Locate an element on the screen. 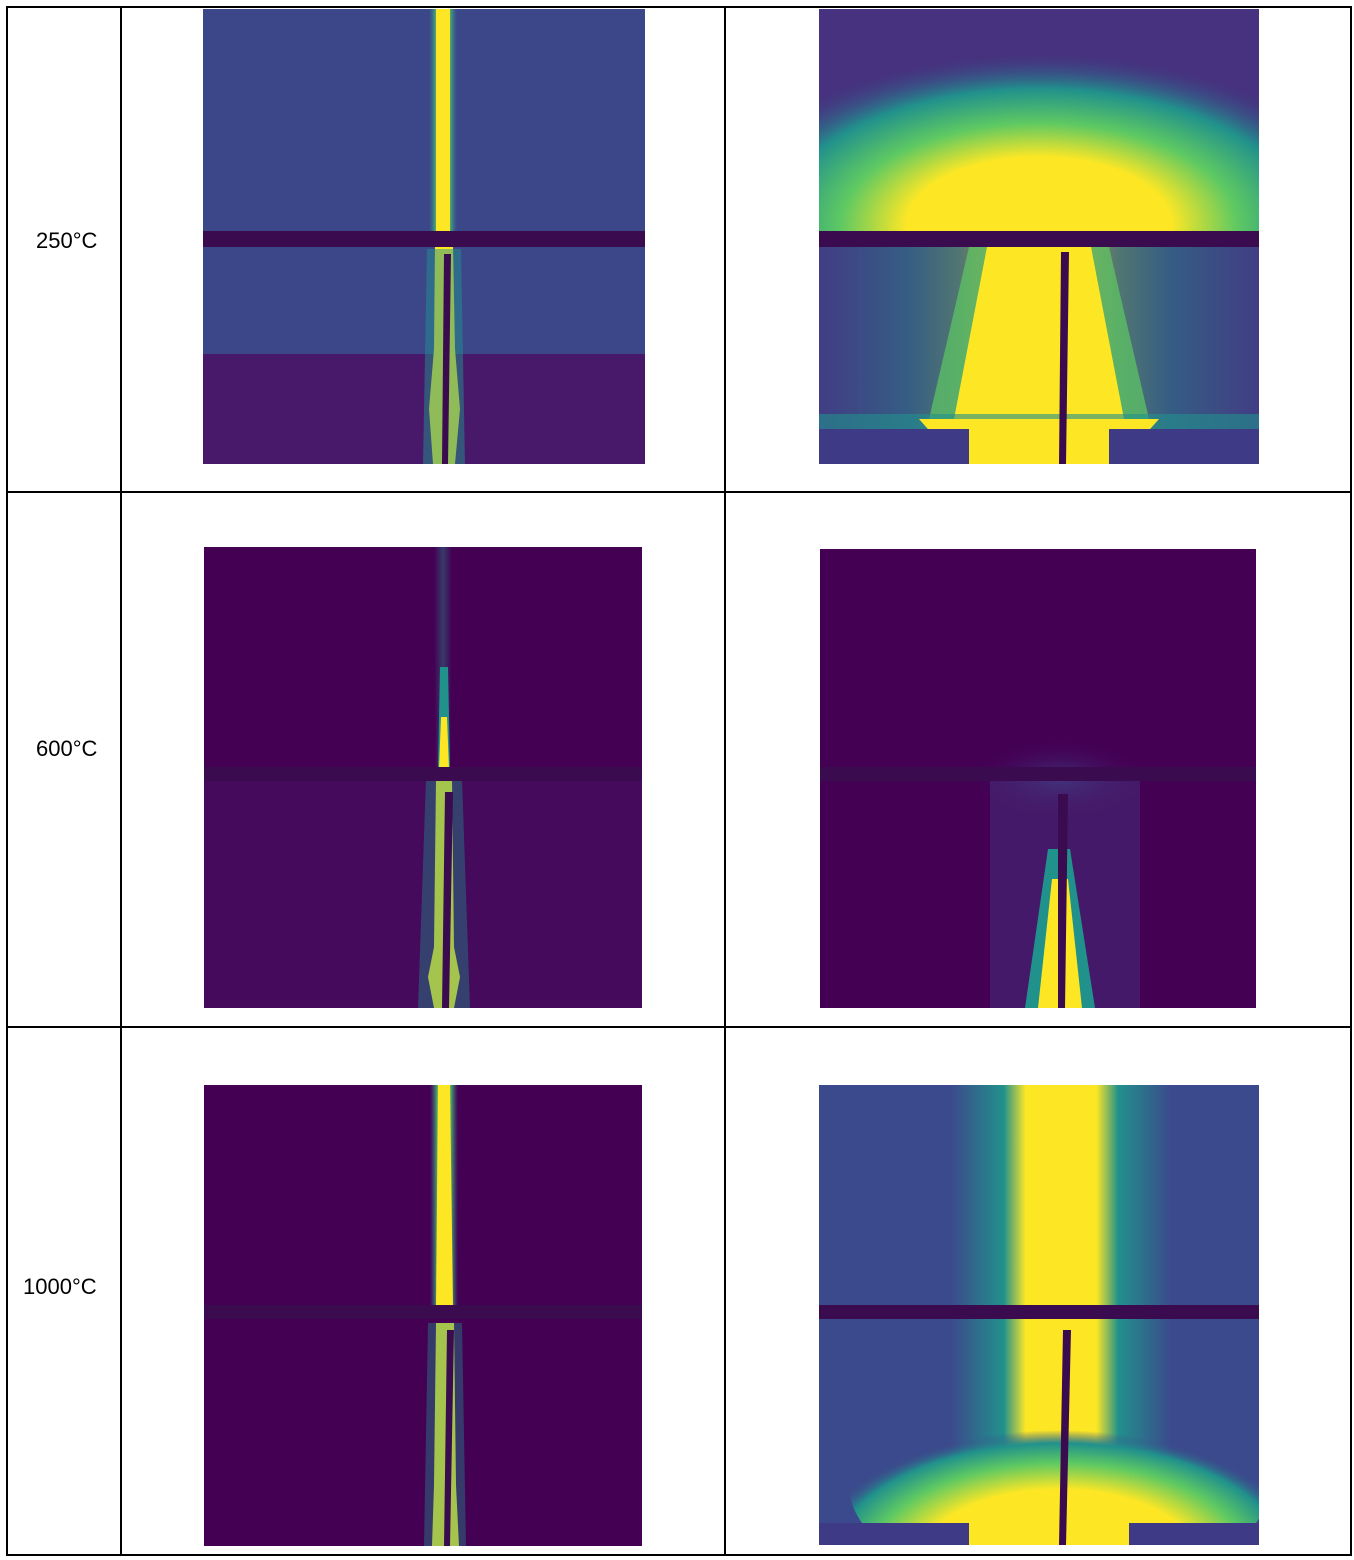  scattering-image-600-right is located at coordinates (1038, 778).